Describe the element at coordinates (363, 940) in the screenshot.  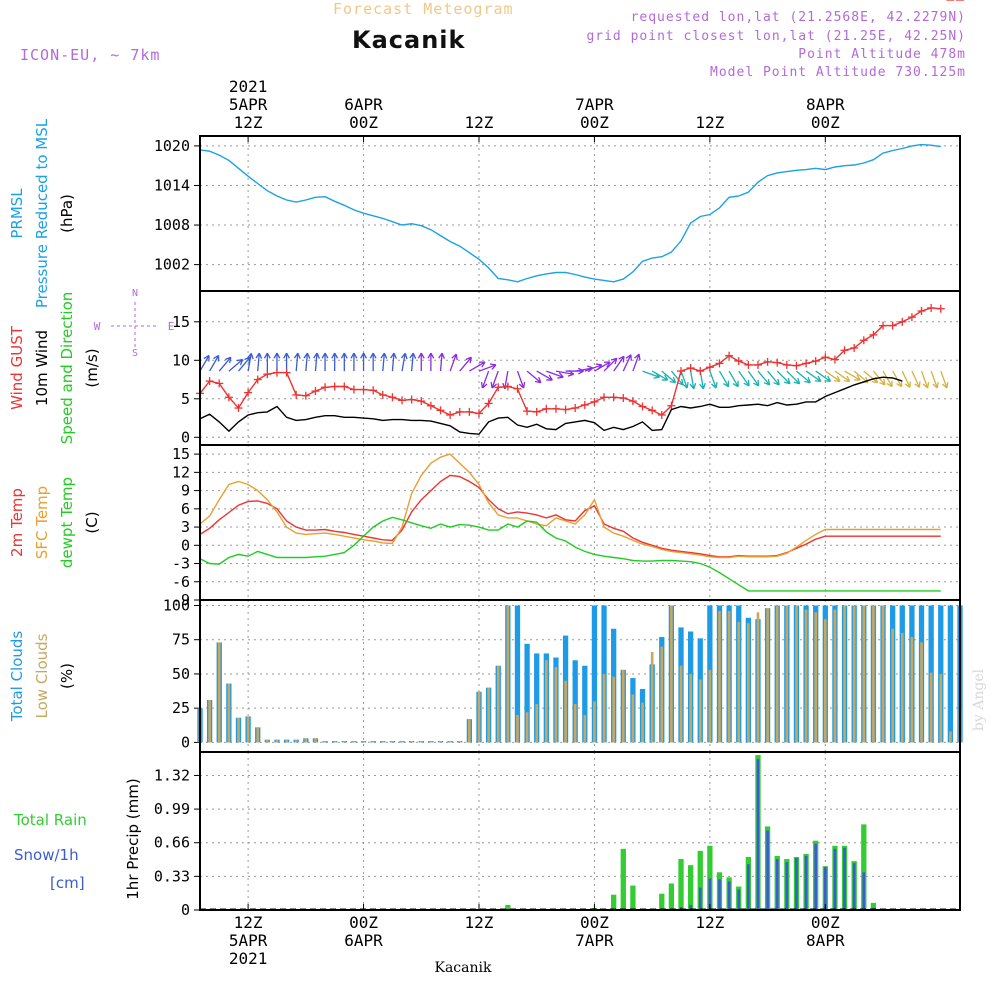
I see `time-label: 6APR` at that location.